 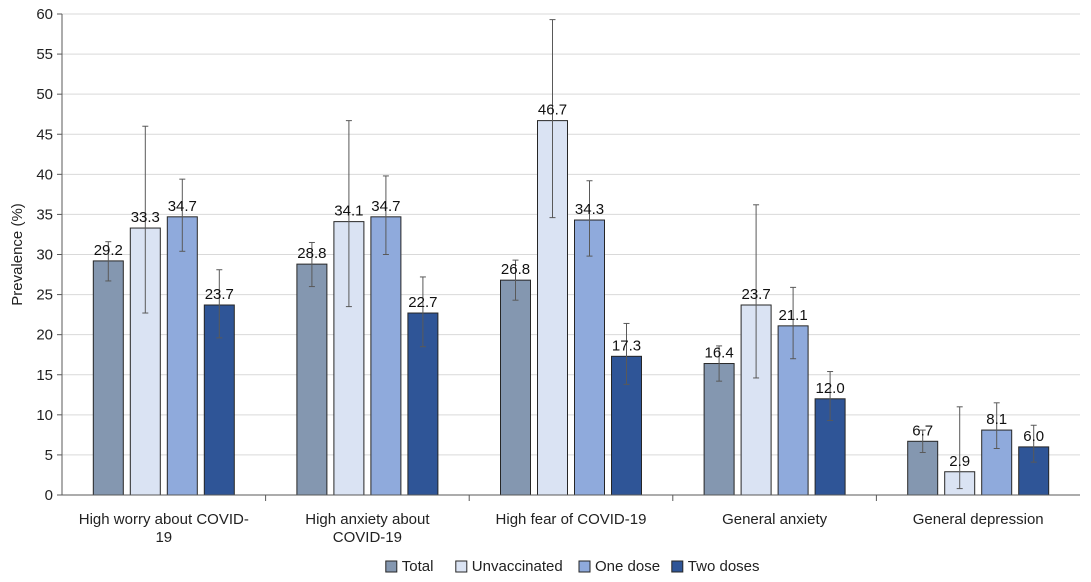 I want to click on y-tick-label: 50, so click(x=44, y=94).